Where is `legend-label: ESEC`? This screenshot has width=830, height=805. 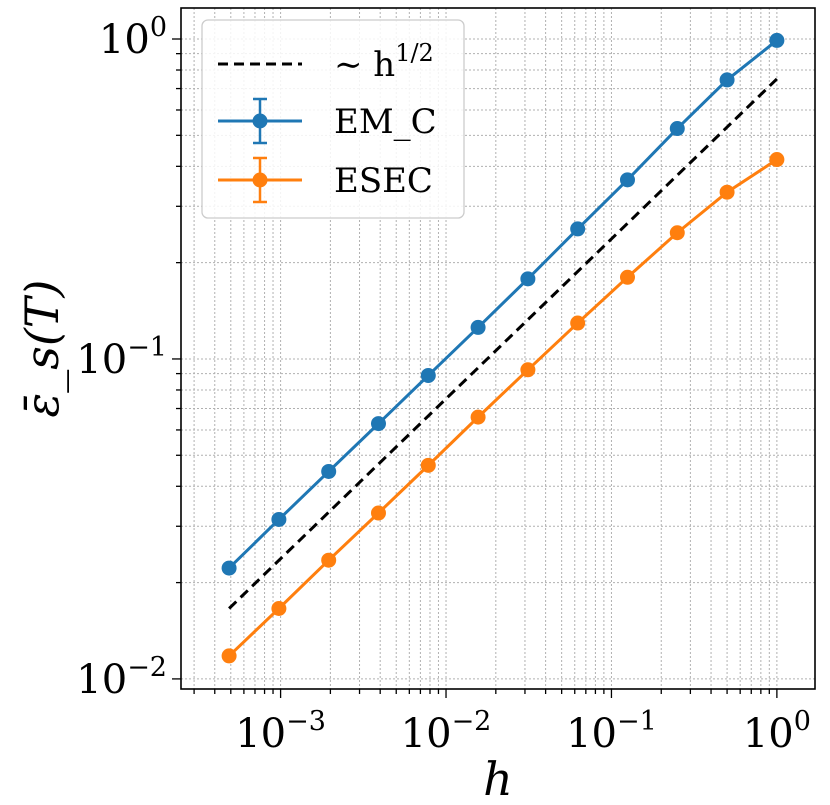
legend-label: ESEC is located at coordinates (383, 181).